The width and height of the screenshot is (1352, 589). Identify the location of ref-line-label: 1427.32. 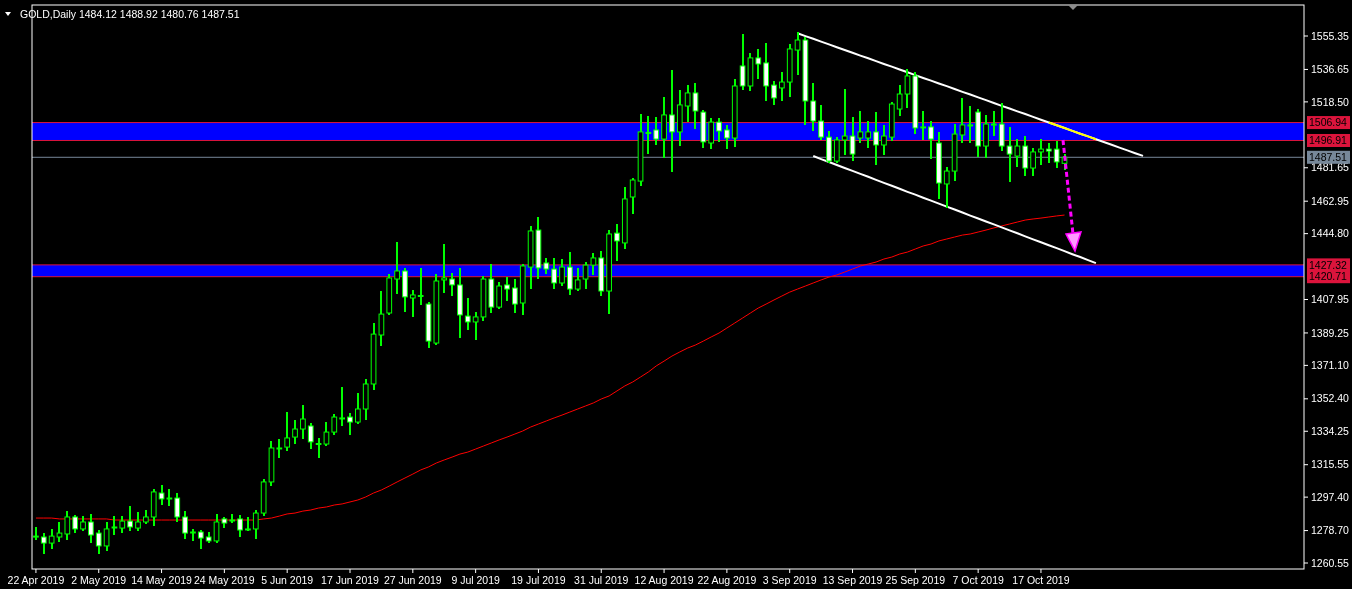
(1328, 264).